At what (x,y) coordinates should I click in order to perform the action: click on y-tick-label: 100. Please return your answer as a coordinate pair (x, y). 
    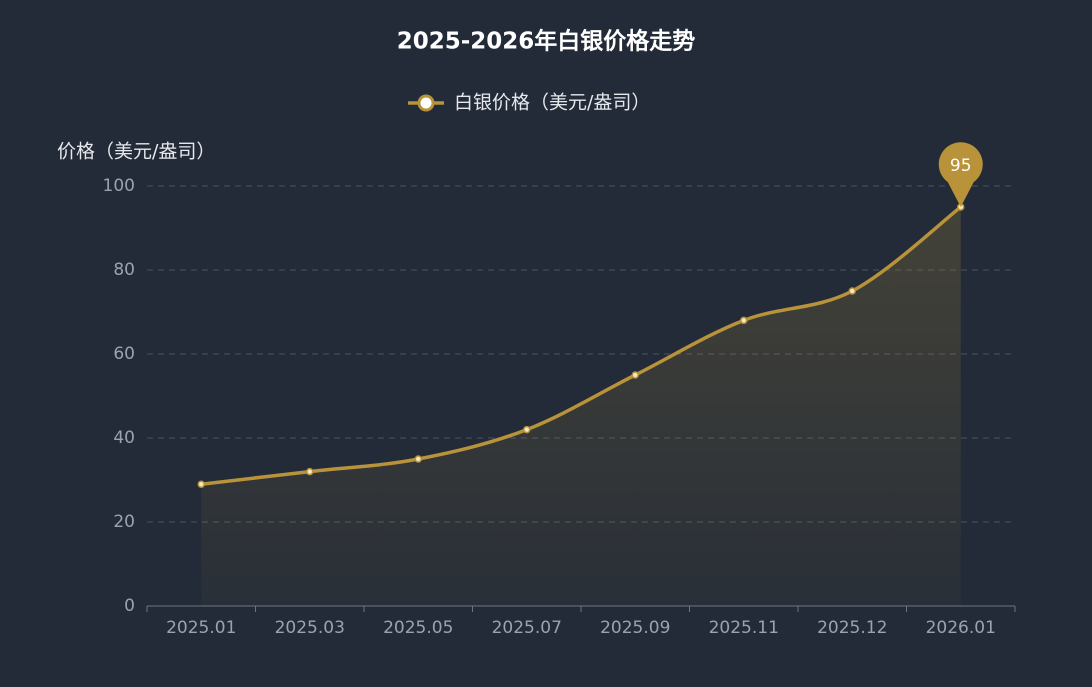
    Looking at the image, I should click on (119, 186).